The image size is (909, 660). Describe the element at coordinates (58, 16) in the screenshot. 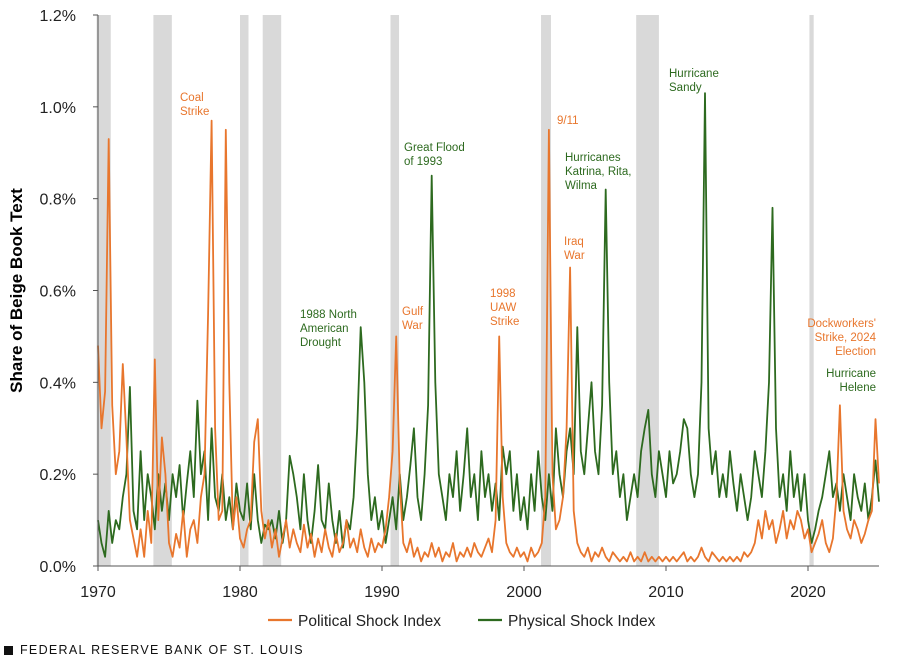

I see `y-tick-label: 1.2%` at that location.